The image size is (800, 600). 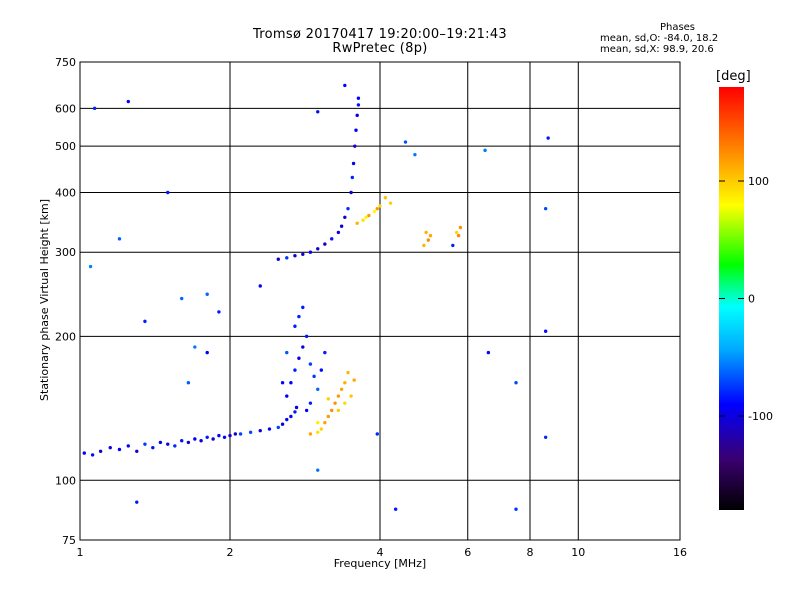 What do you see at coordinates (230, 552) in the screenshot?
I see `x-tick-label: 2` at bounding box center [230, 552].